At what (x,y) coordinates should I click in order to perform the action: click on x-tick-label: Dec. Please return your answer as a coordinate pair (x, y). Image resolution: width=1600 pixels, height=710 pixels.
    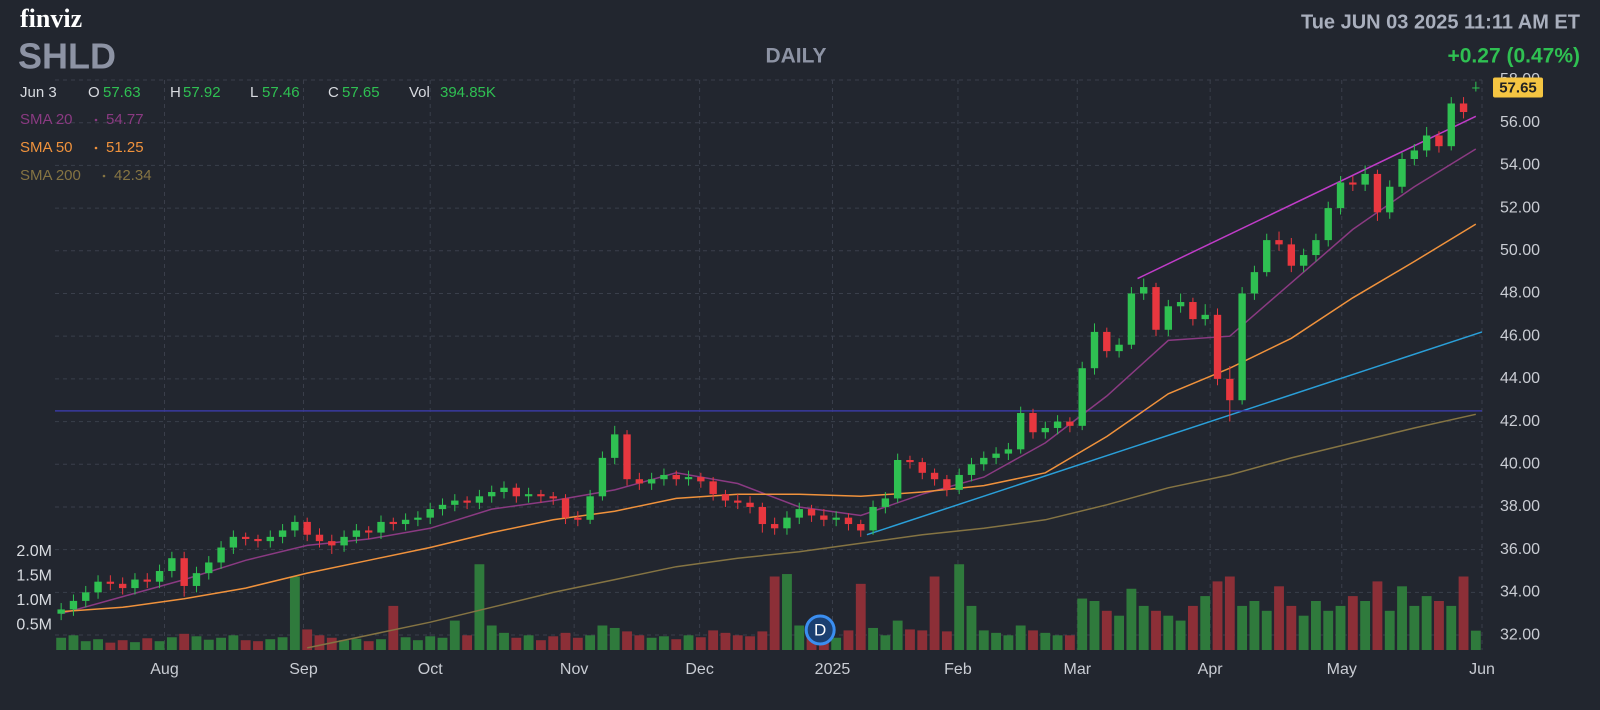
    Looking at the image, I should click on (699, 669).